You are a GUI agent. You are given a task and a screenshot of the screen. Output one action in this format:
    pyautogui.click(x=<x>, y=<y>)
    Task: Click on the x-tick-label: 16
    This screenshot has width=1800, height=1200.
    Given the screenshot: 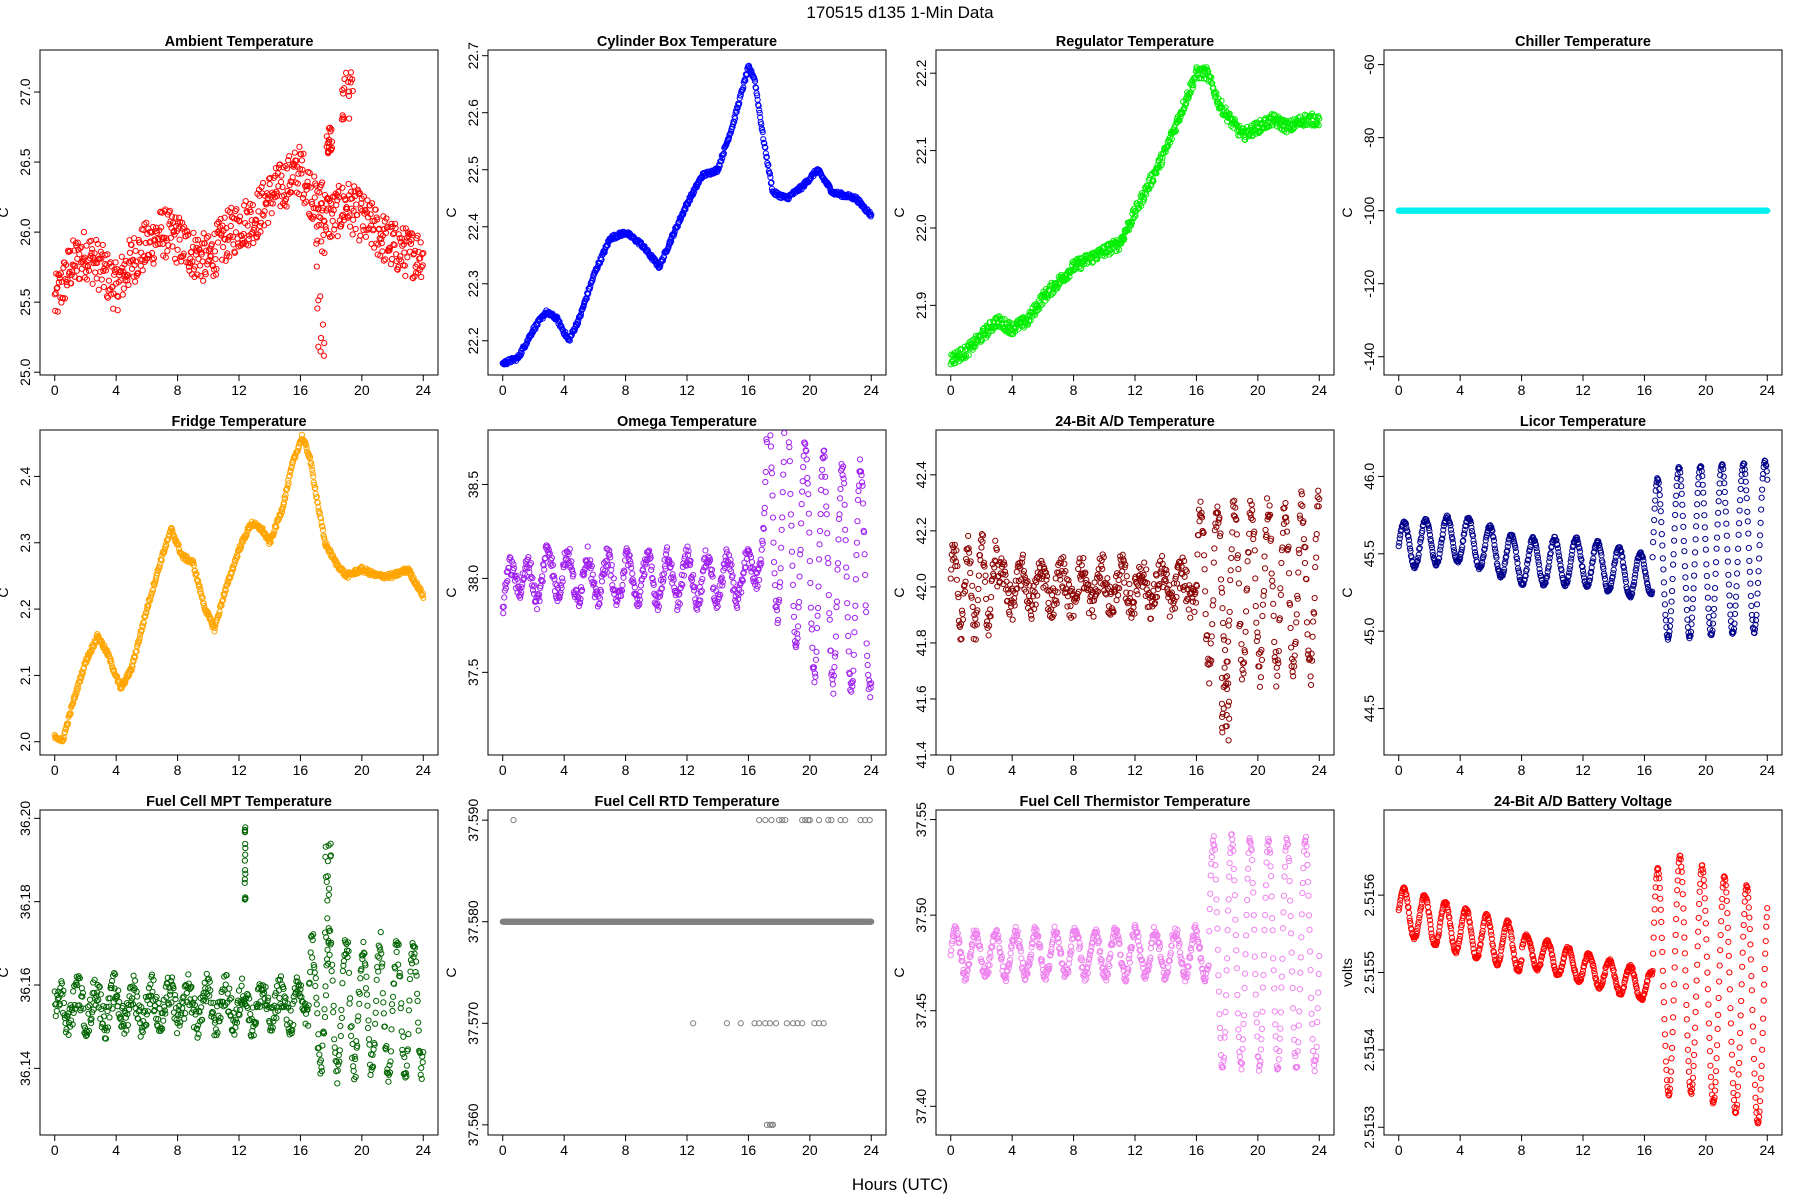 What is the action you would take?
    pyautogui.click(x=301, y=390)
    